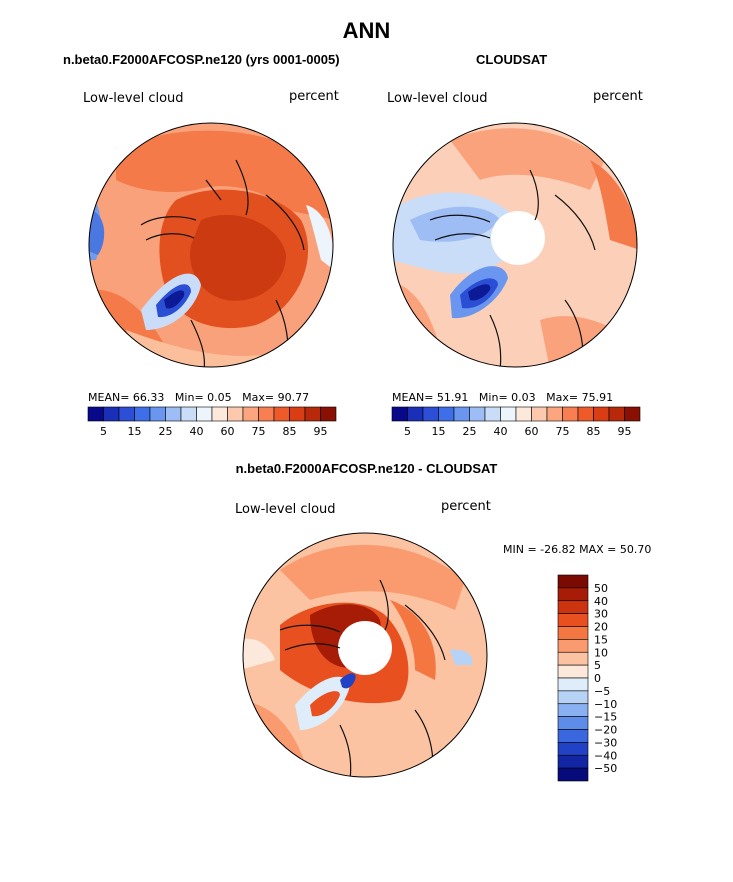 The image size is (733, 882). I want to click on diff-colorbar-tick-label: 40, so click(601, 601).